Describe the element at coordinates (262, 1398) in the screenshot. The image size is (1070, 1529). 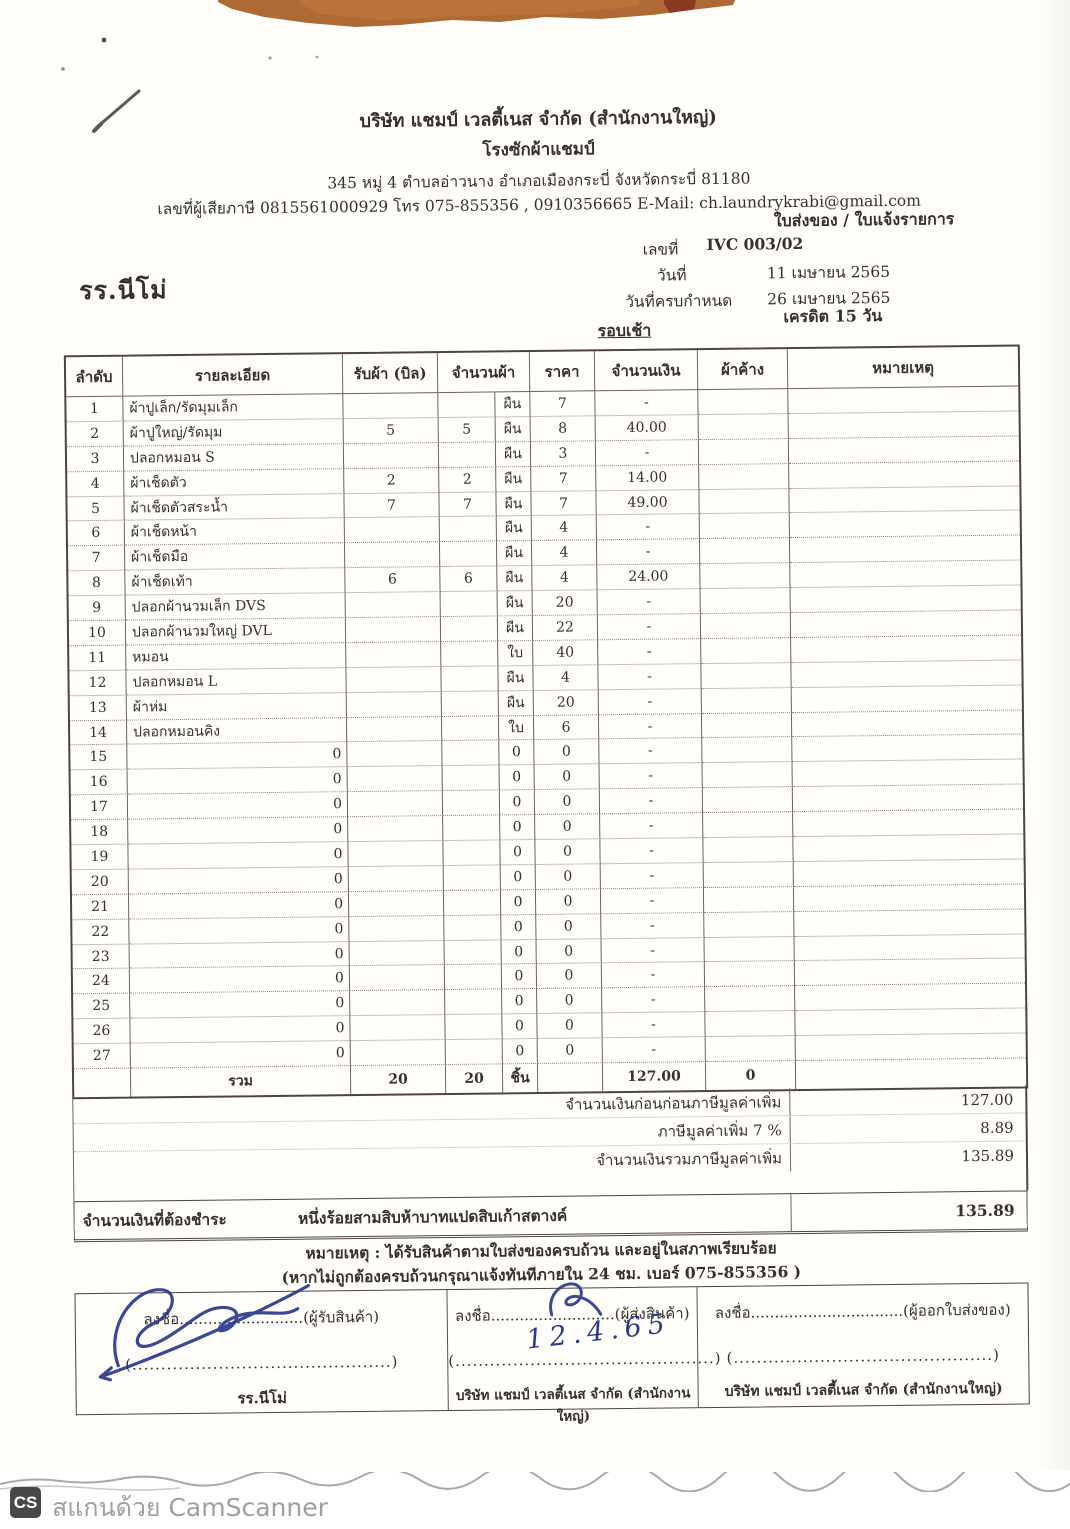
I see `signer-entity: รร.นีโม่` at that location.